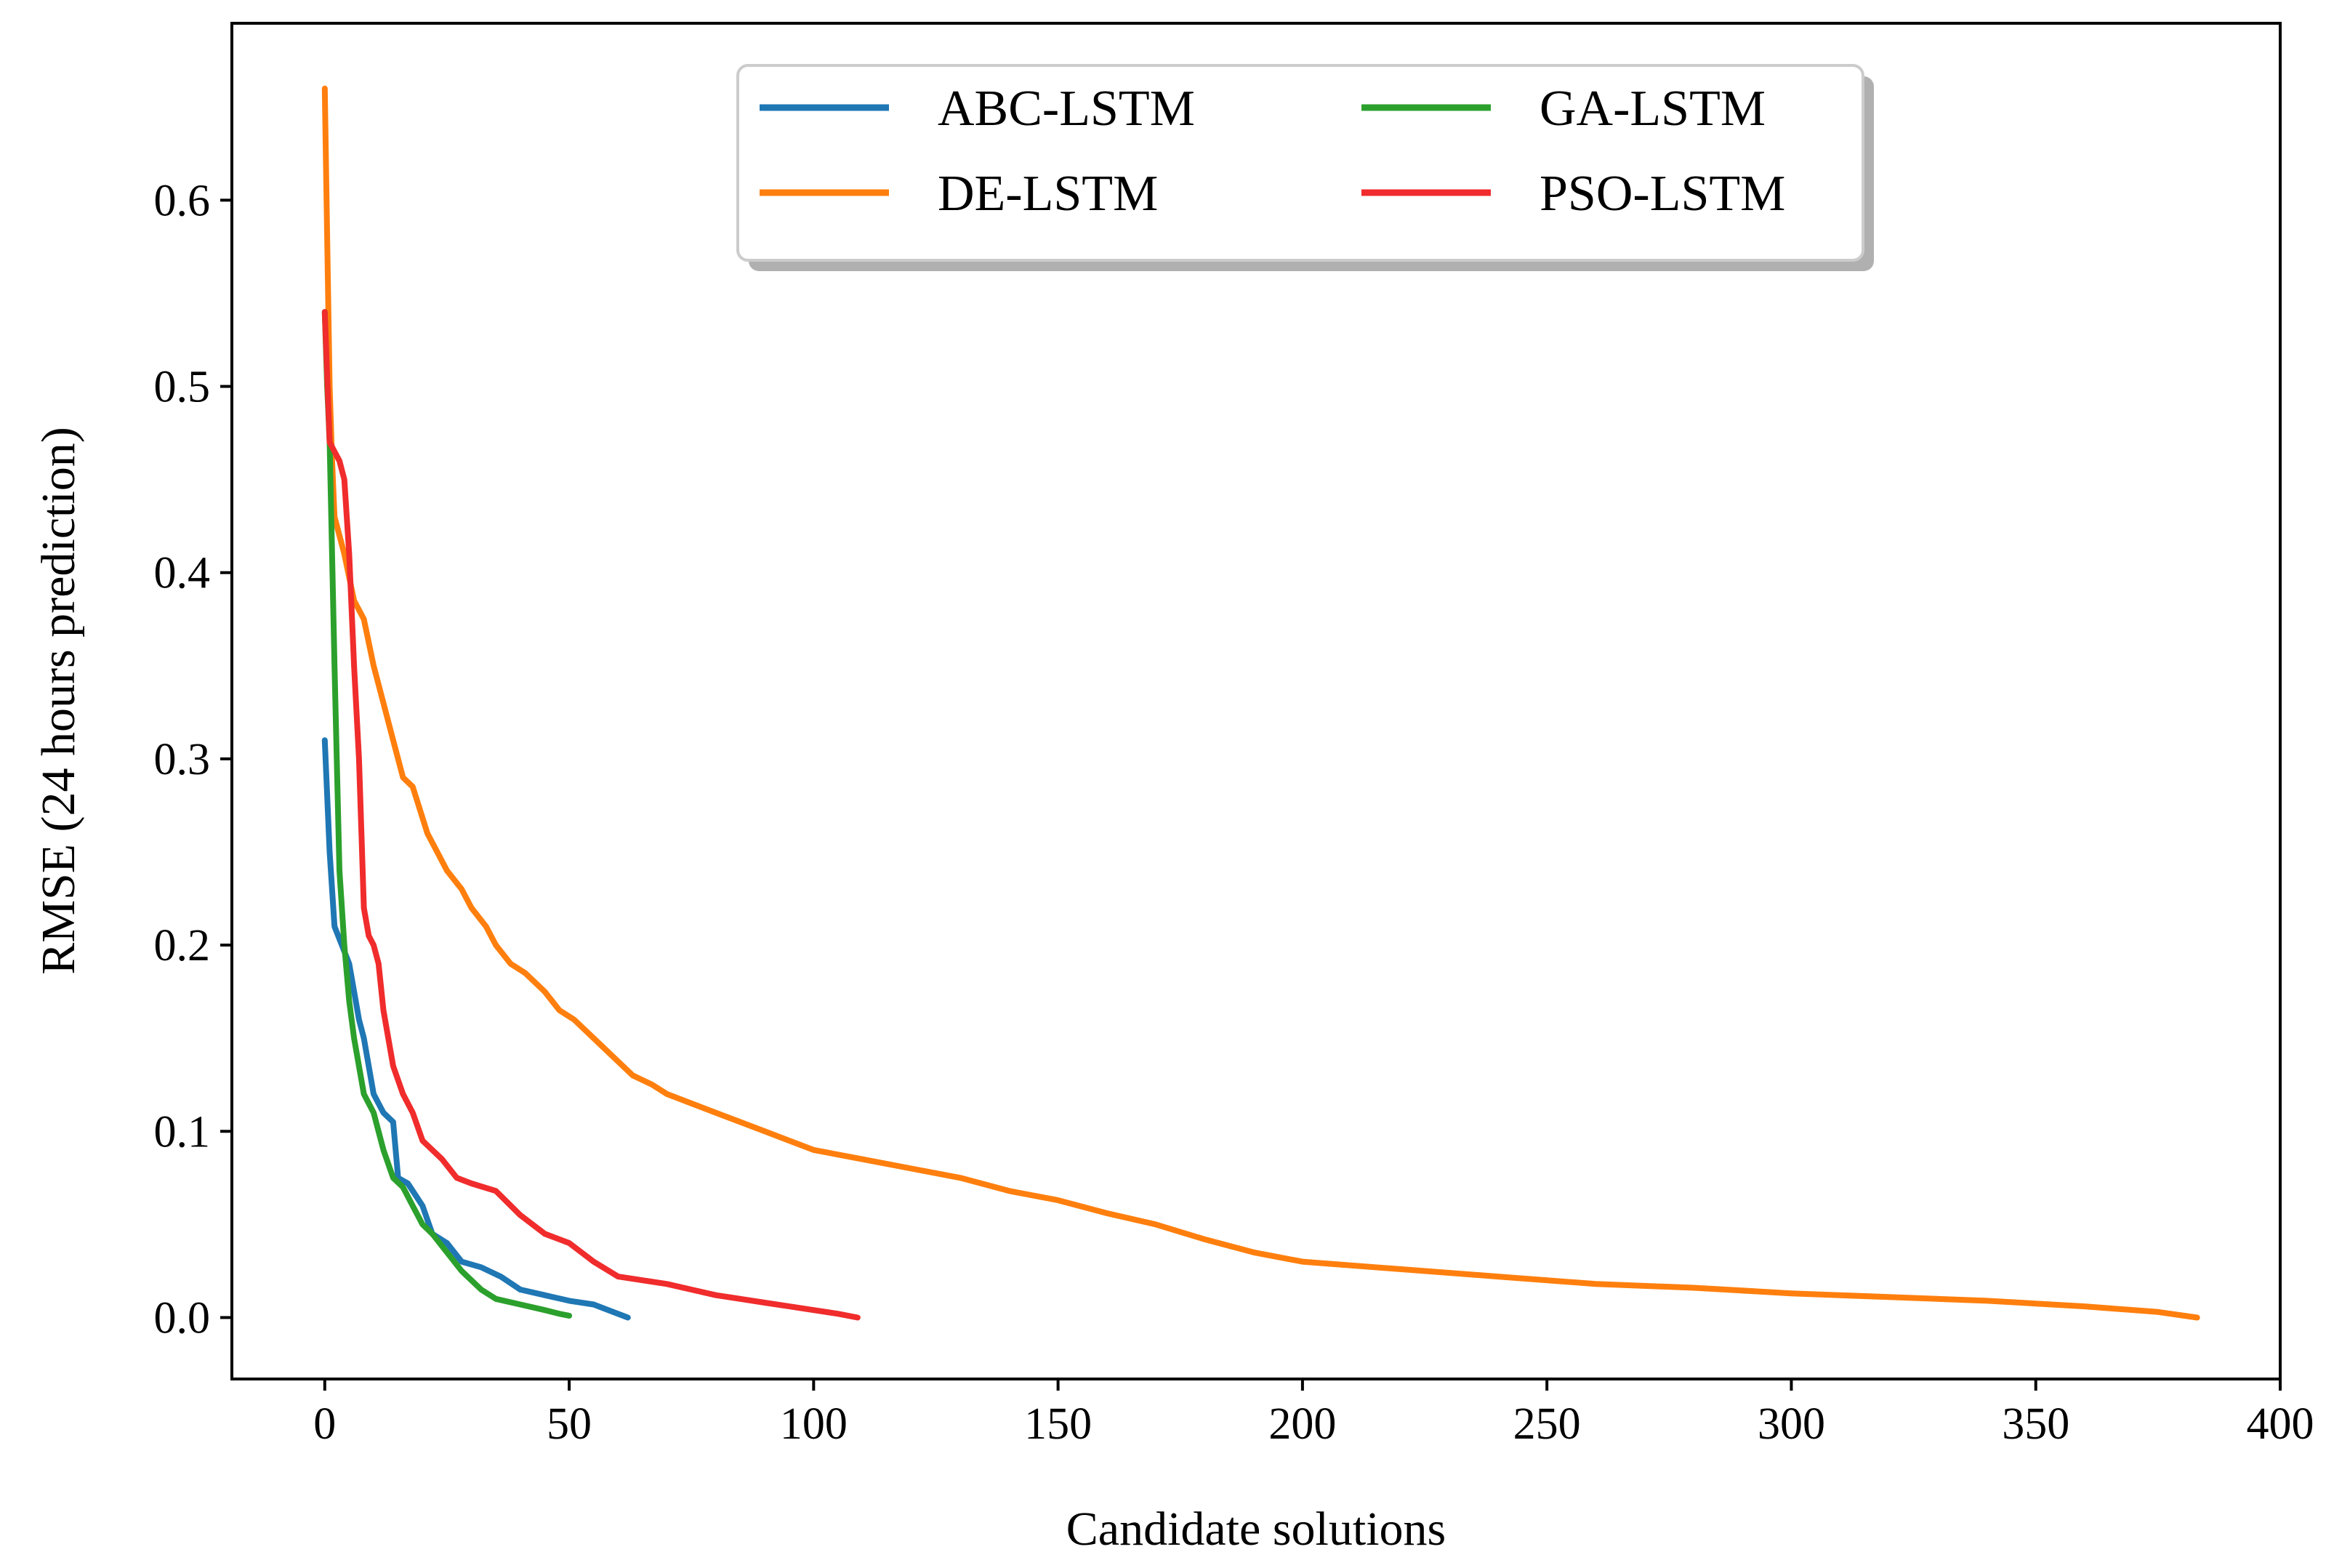 This screenshot has height=1568, width=2334. What do you see at coordinates (182, 387) in the screenshot?
I see `y-tick-label: 0.5` at bounding box center [182, 387].